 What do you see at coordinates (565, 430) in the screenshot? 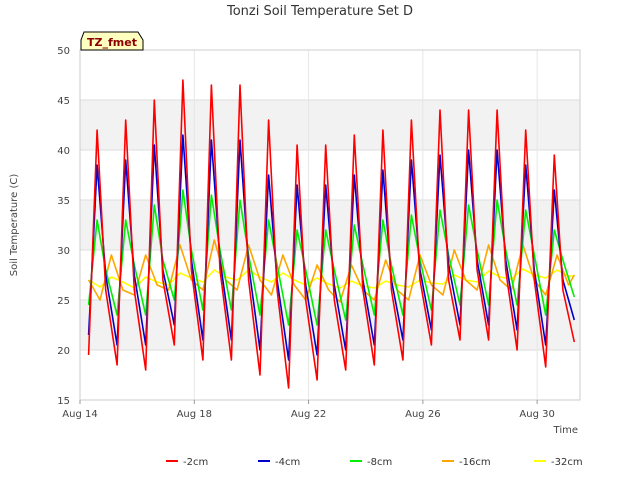
I see `x-axis-label: Time` at bounding box center [565, 430].